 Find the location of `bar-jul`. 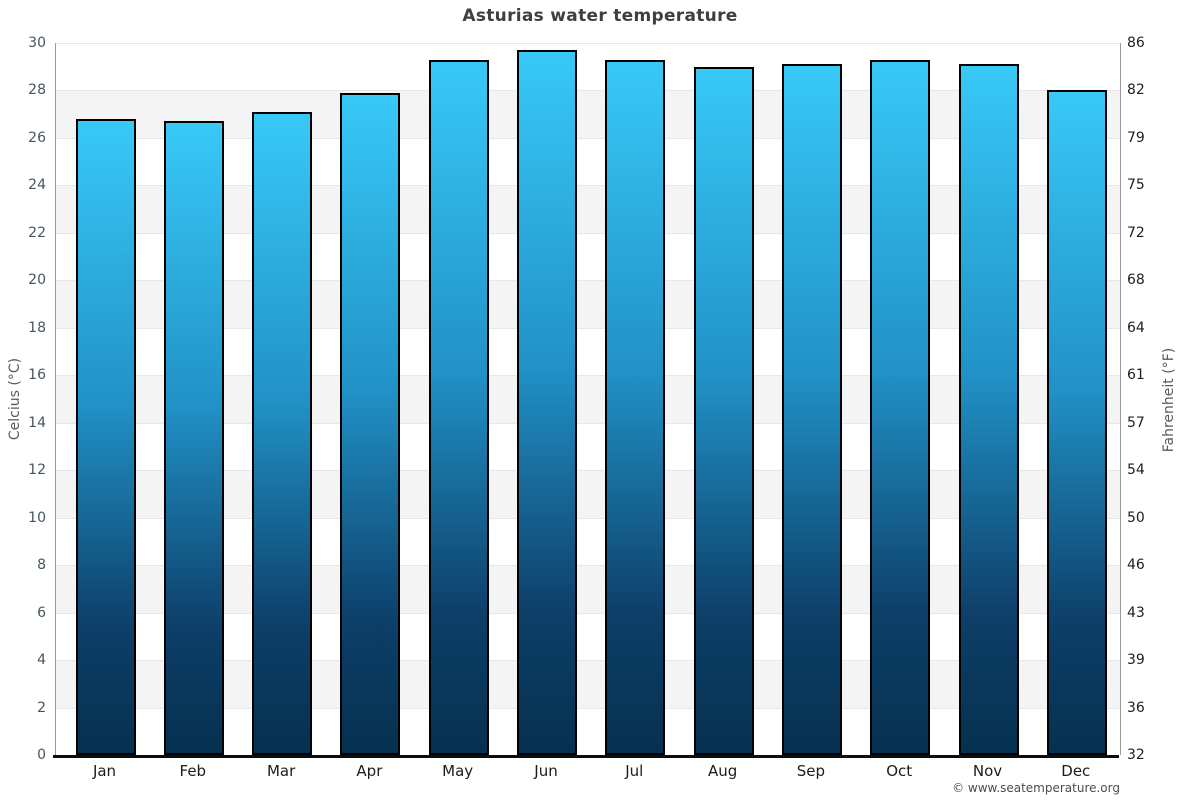

bar-jul is located at coordinates (635, 407).